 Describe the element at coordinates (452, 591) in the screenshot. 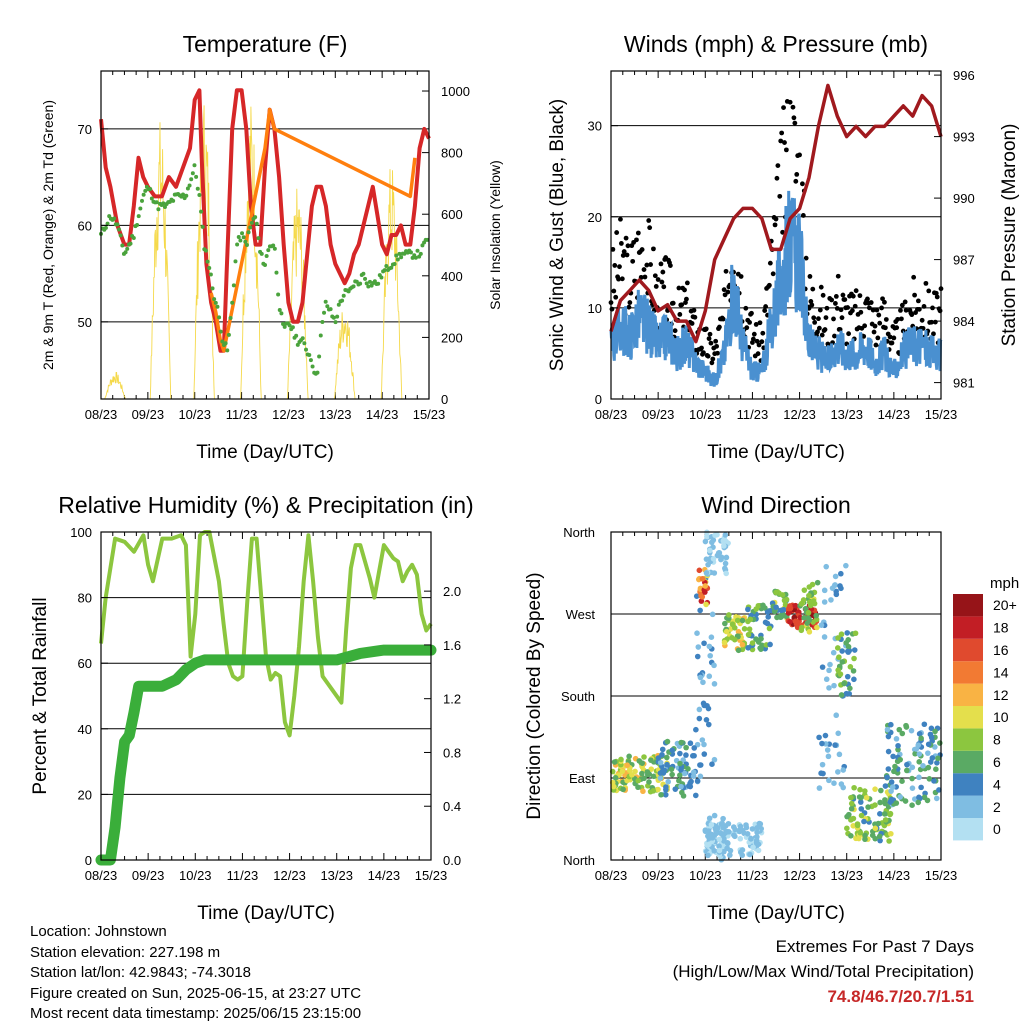

I see `y-right-tick-label: 2.0` at that location.